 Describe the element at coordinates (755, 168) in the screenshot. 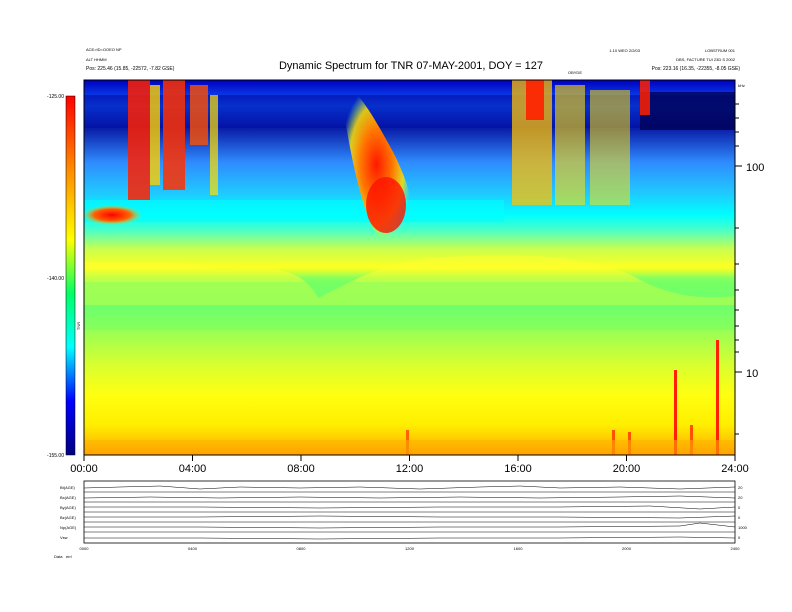

I see `y-tick-100: 100` at that location.